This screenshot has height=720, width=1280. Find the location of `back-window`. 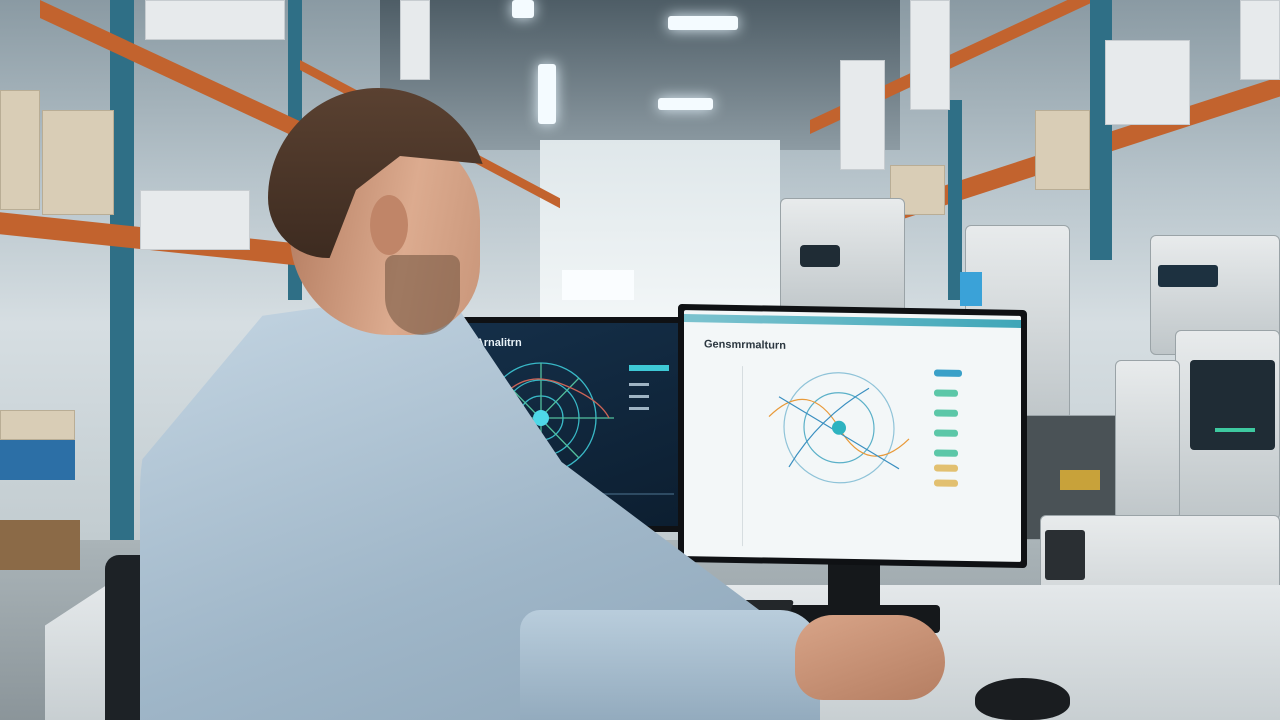

back-window is located at coordinates (598, 285).